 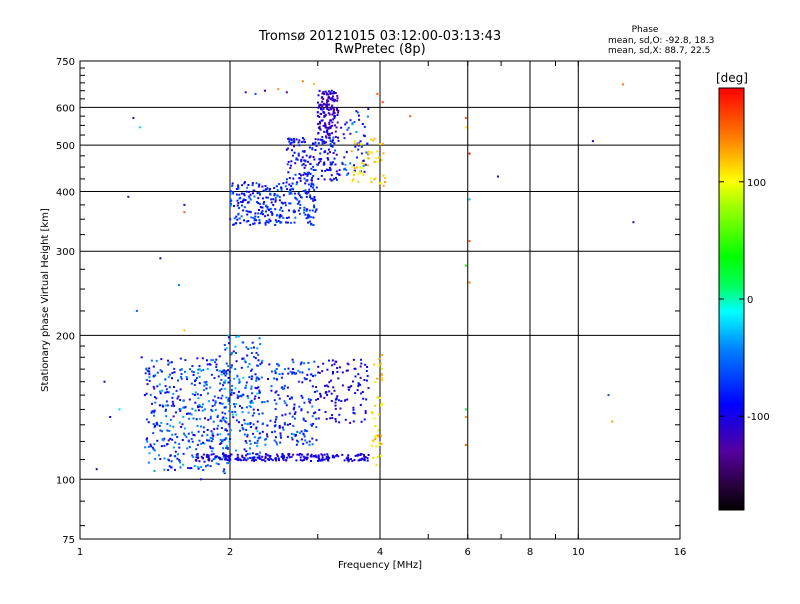 What do you see at coordinates (468, 552) in the screenshot?
I see `x-tick-label: 6` at bounding box center [468, 552].